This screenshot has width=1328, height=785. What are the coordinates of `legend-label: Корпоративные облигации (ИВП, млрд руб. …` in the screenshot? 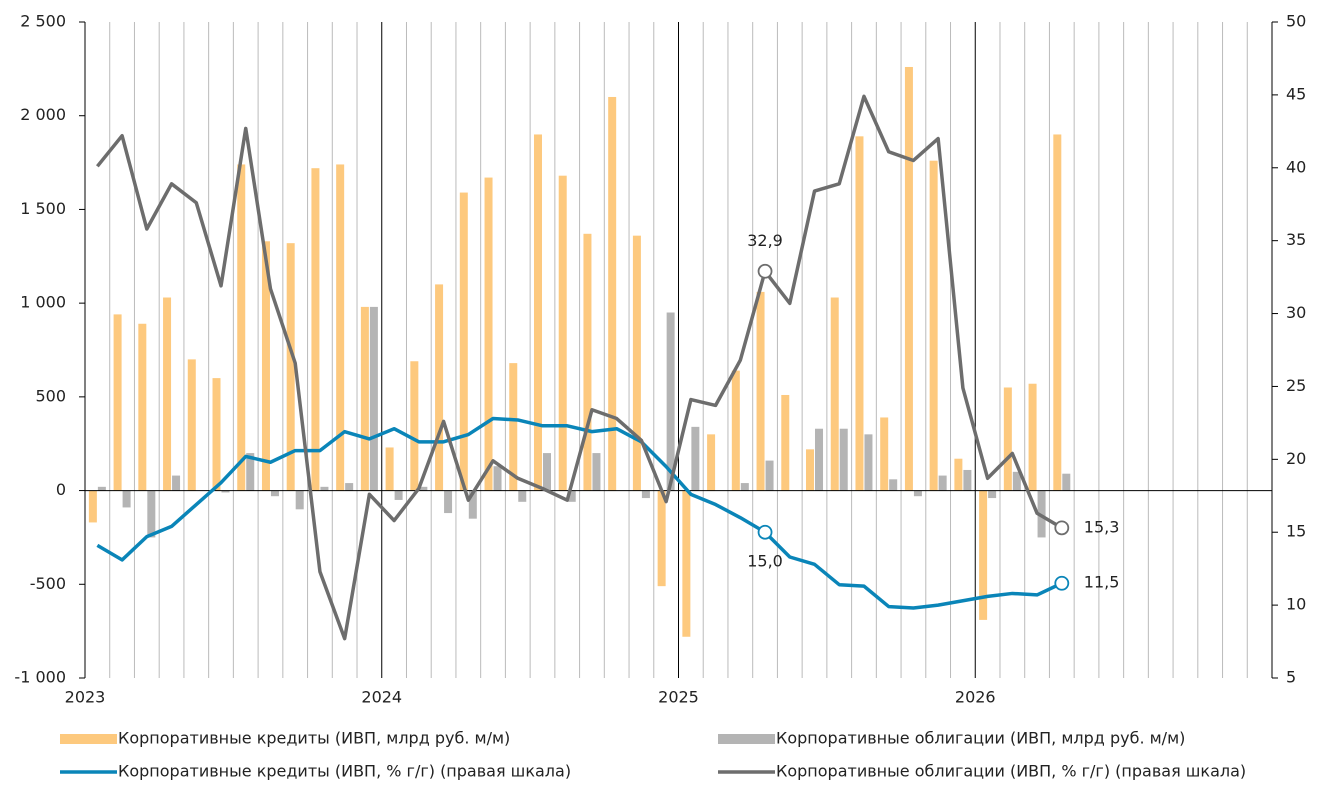 It's located at (980, 738).